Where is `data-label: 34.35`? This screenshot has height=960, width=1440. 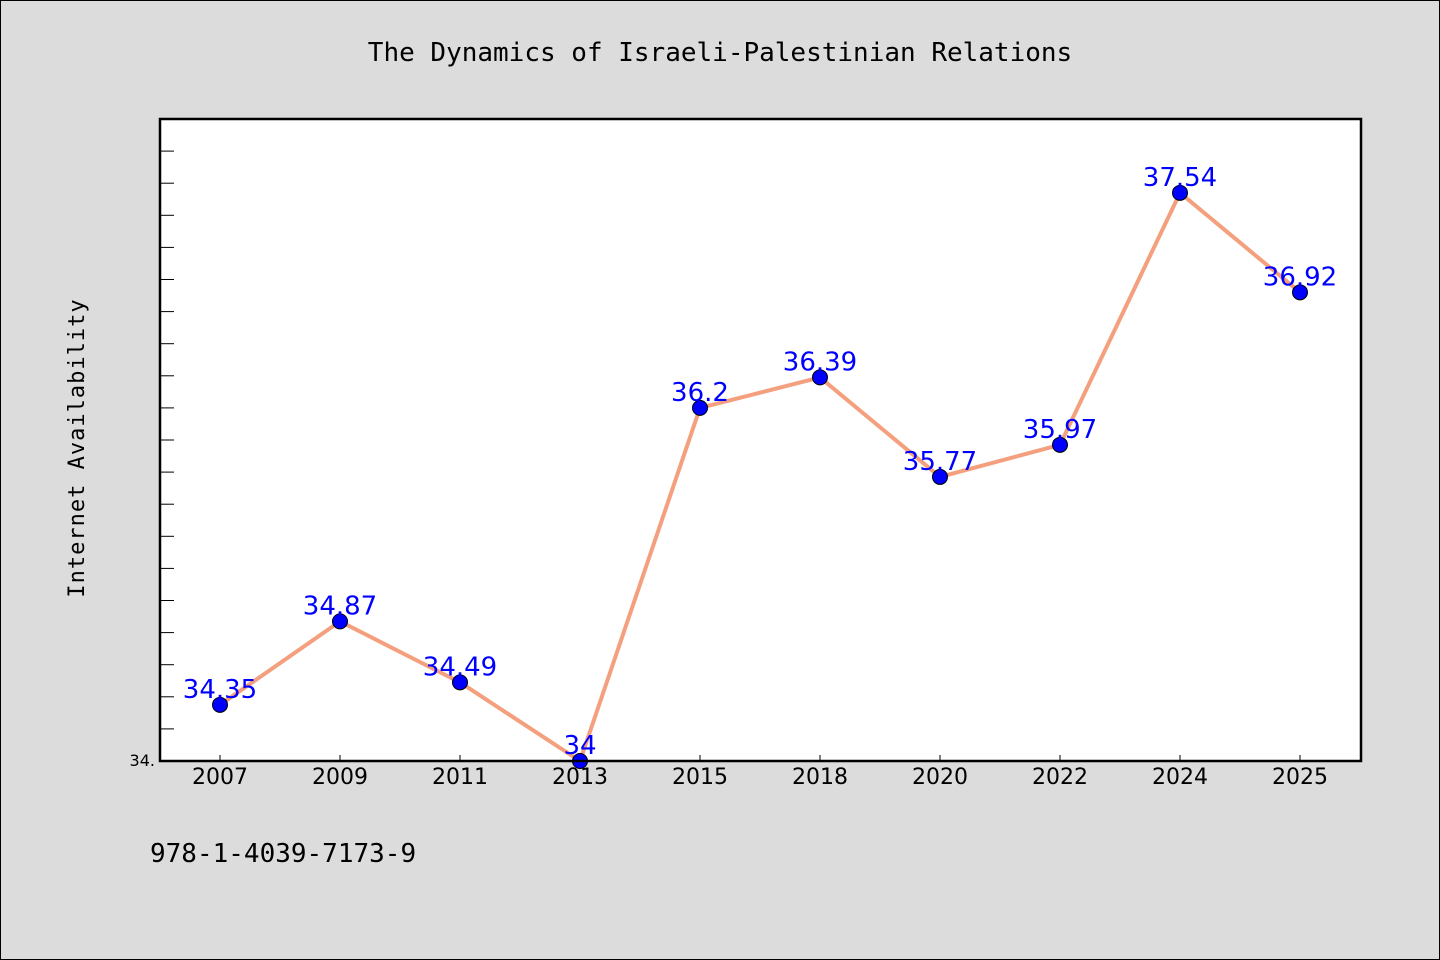 data-label: 34.35 is located at coordinates (220, 690).